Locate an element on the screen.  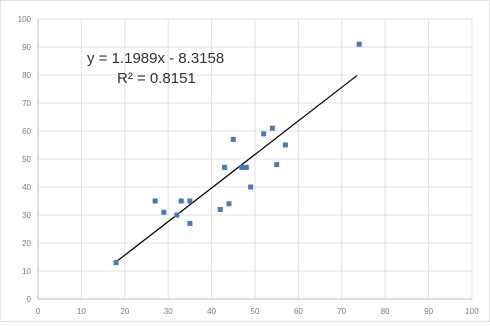
x-tick-label: 90 is located at coordinates (428, 311).